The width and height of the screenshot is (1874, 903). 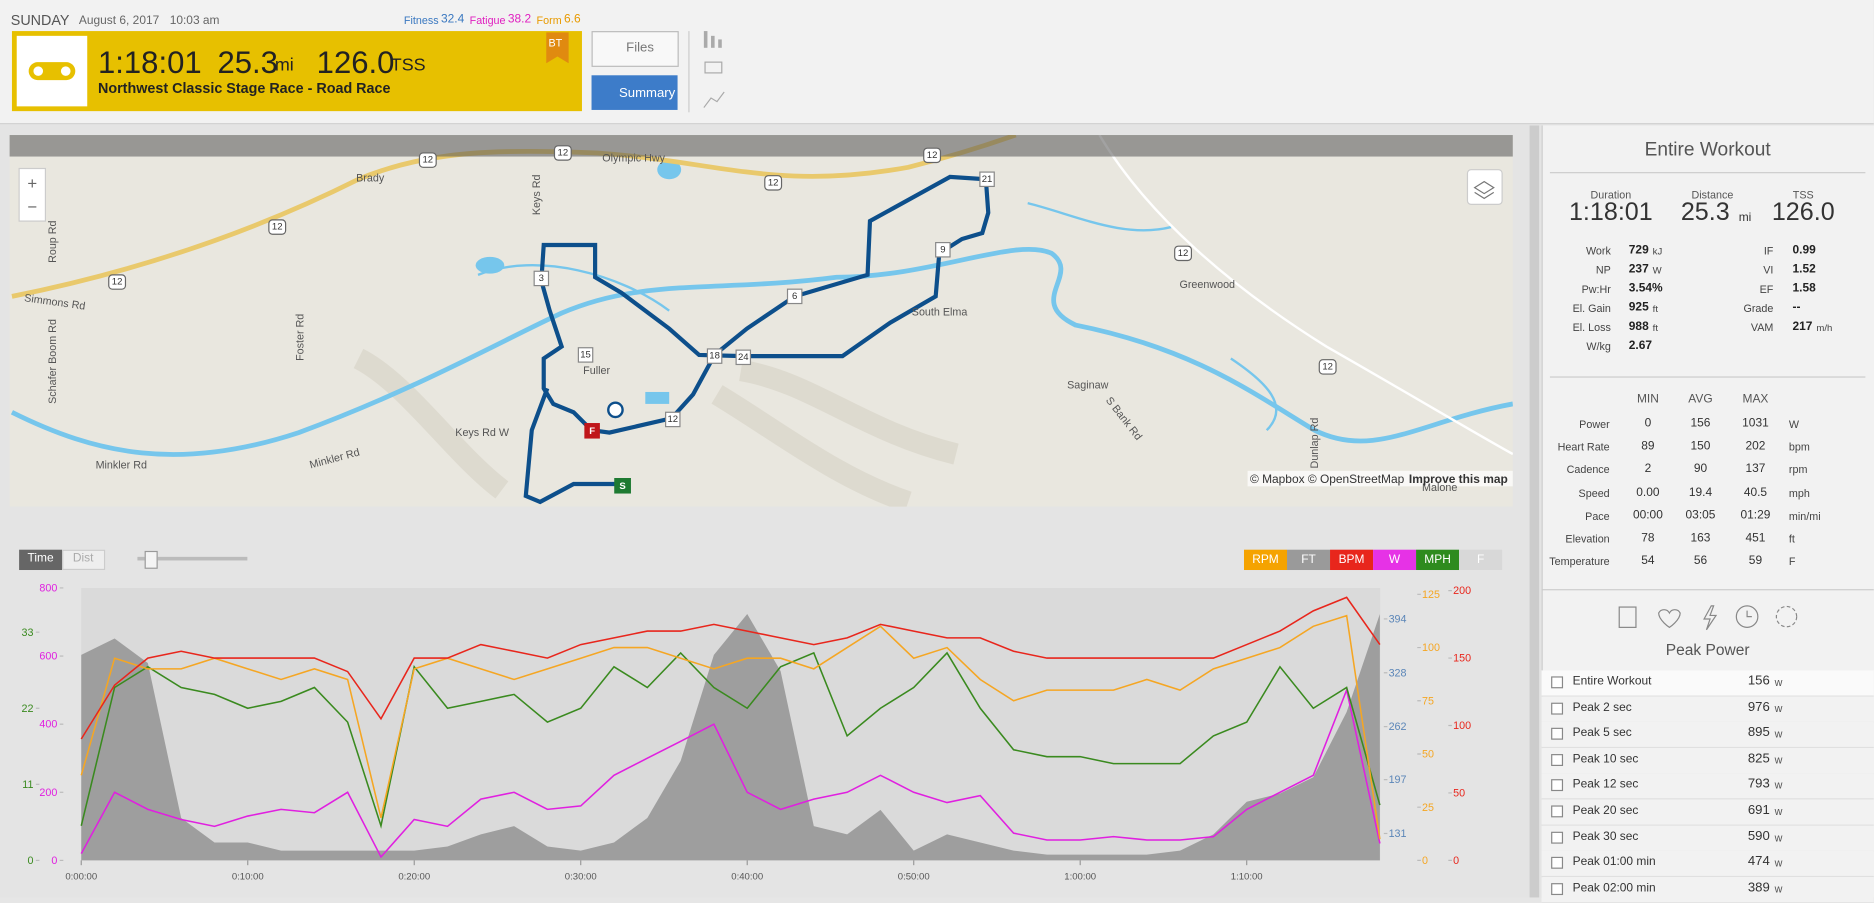 What do you see at coordinates (1755, 424) in the screenshot?
I see `row-value: 1031` at bounding box center [1755, 424].